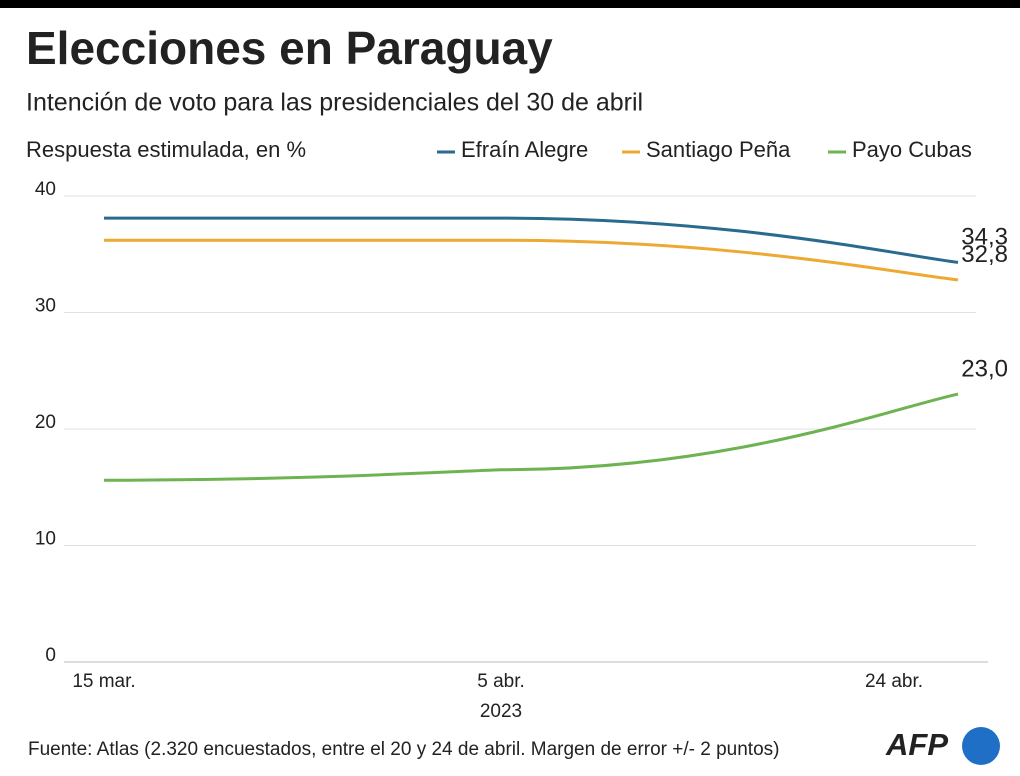 The height and width of the screenshot is (776, 1020). I want to click on value-label: 34,3, so click(984, 237).